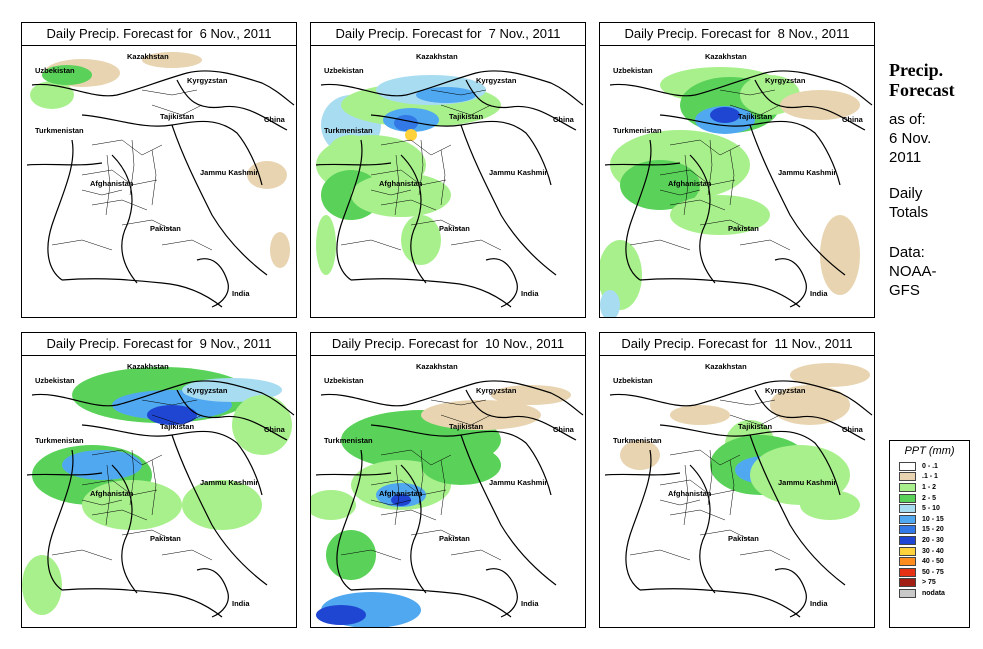 The image size is (983, 649). What do you see at coordinates (726, 366) in the screenshot?
I see `map-label-kazakhstan: Kazakhstan` at bounding box center [726, 366].